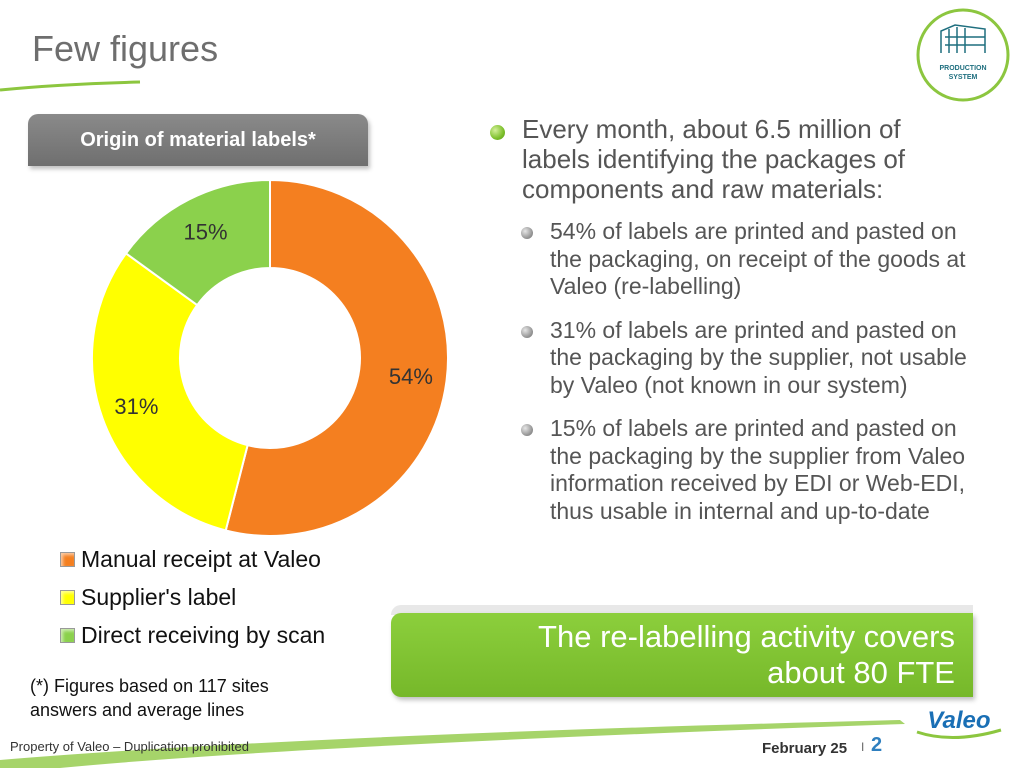  What do you see at coordinates (963, 55) in the screenshot?
I see `production-system-logo: PRODUCTION SYSTEM` at bounding box center [963, 55].